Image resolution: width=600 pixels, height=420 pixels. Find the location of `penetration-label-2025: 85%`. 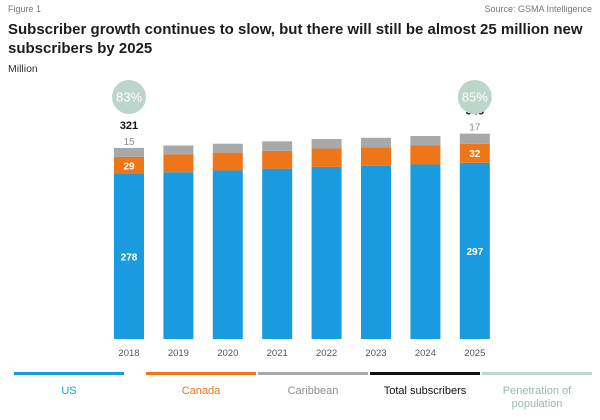

penetration-label-2025: 85% is located at coordinates (475, 97).